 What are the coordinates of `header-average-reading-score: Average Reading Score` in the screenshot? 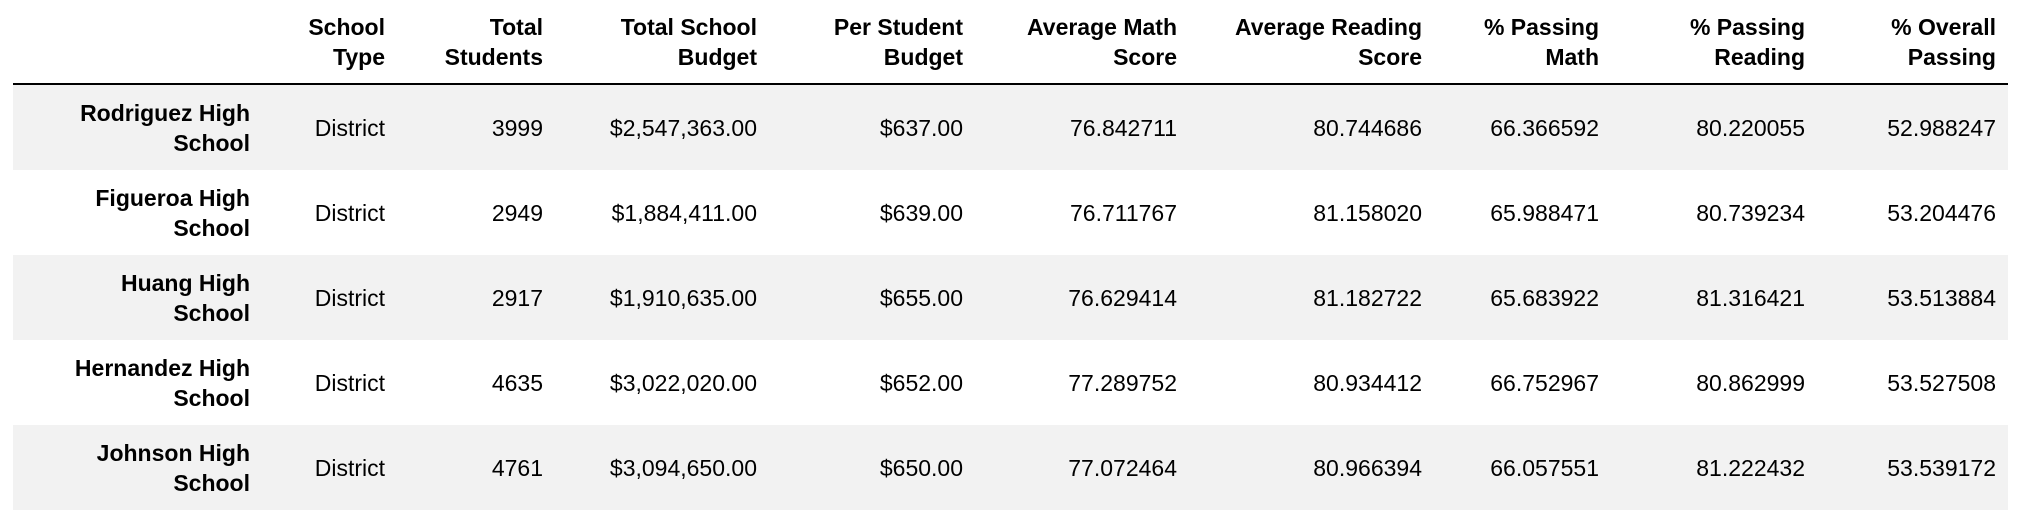 It's located at (1311, 48).